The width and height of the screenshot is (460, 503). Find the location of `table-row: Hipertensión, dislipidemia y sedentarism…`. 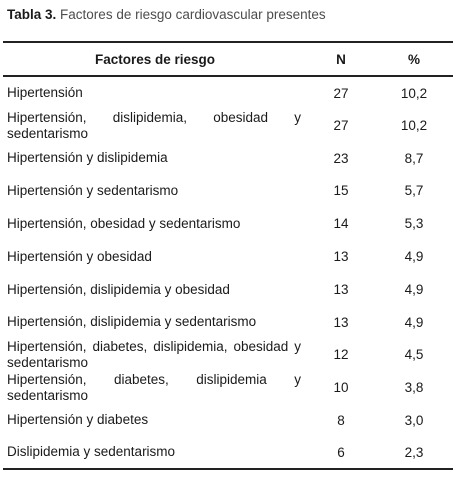

table-row: Hipertensión, dislipidemia y sedentarism… is located at coordinates (228, 322).